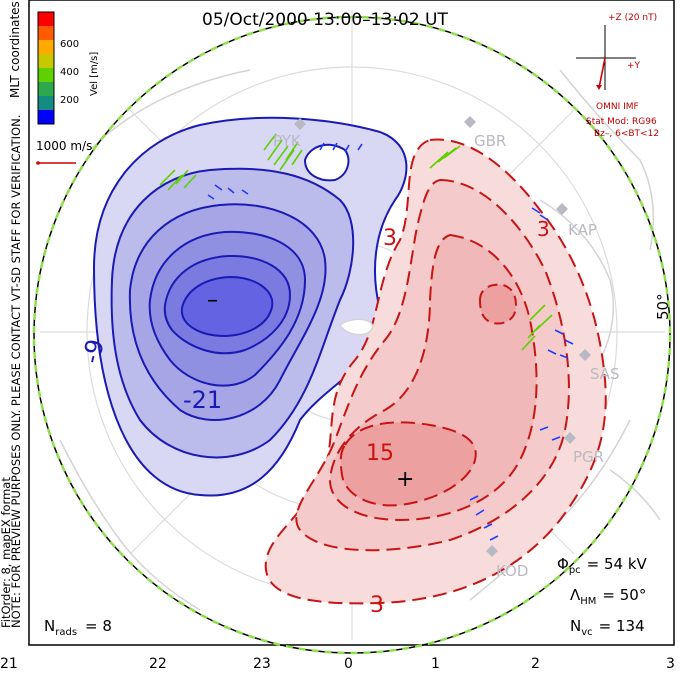 The width and height of the screenshot is (680, 674). I want to click on fit-note: FitOrder: 8, mapEX format, so click(6, 552).